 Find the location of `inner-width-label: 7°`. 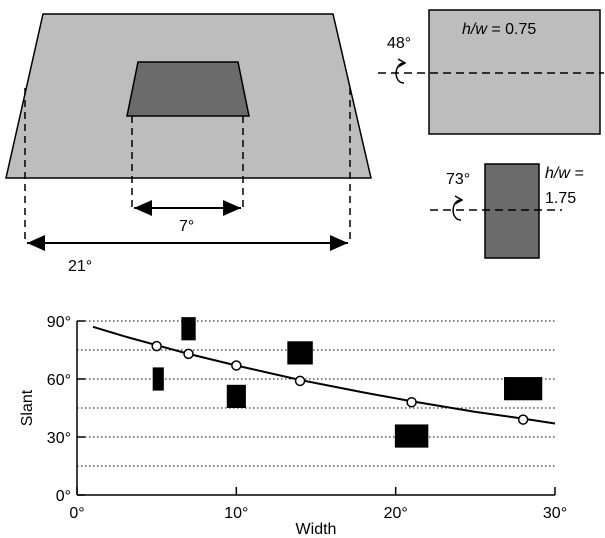

inner-width-label: 7° is located at coordinates (186, 226).